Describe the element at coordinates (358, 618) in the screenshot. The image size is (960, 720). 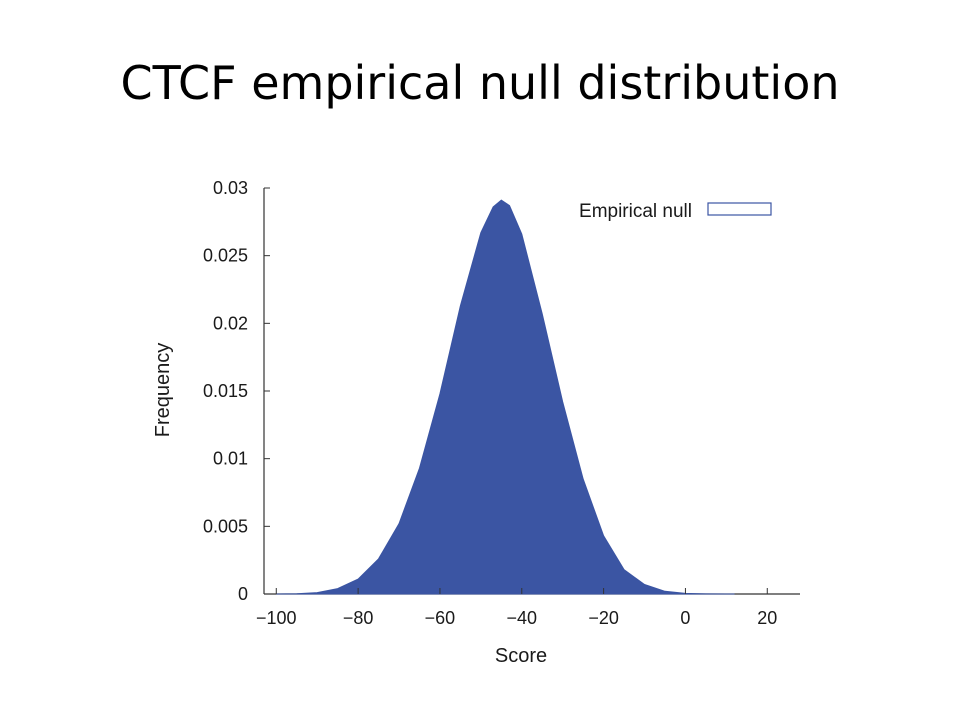
I see `x-tick-label: −80` at that location.